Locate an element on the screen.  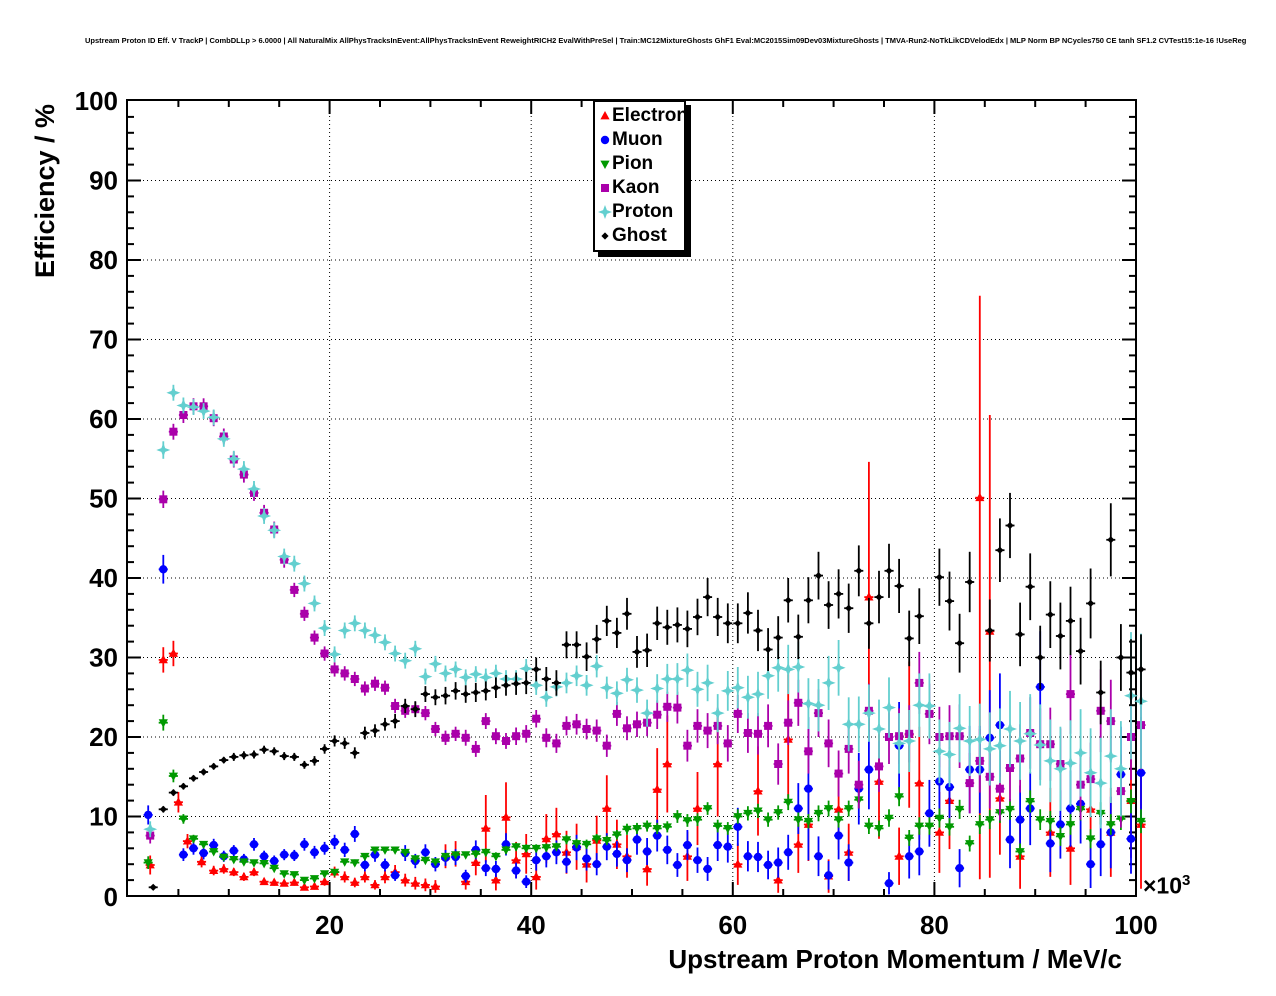
svg-text: 70 is located at coordinates (103, 340).